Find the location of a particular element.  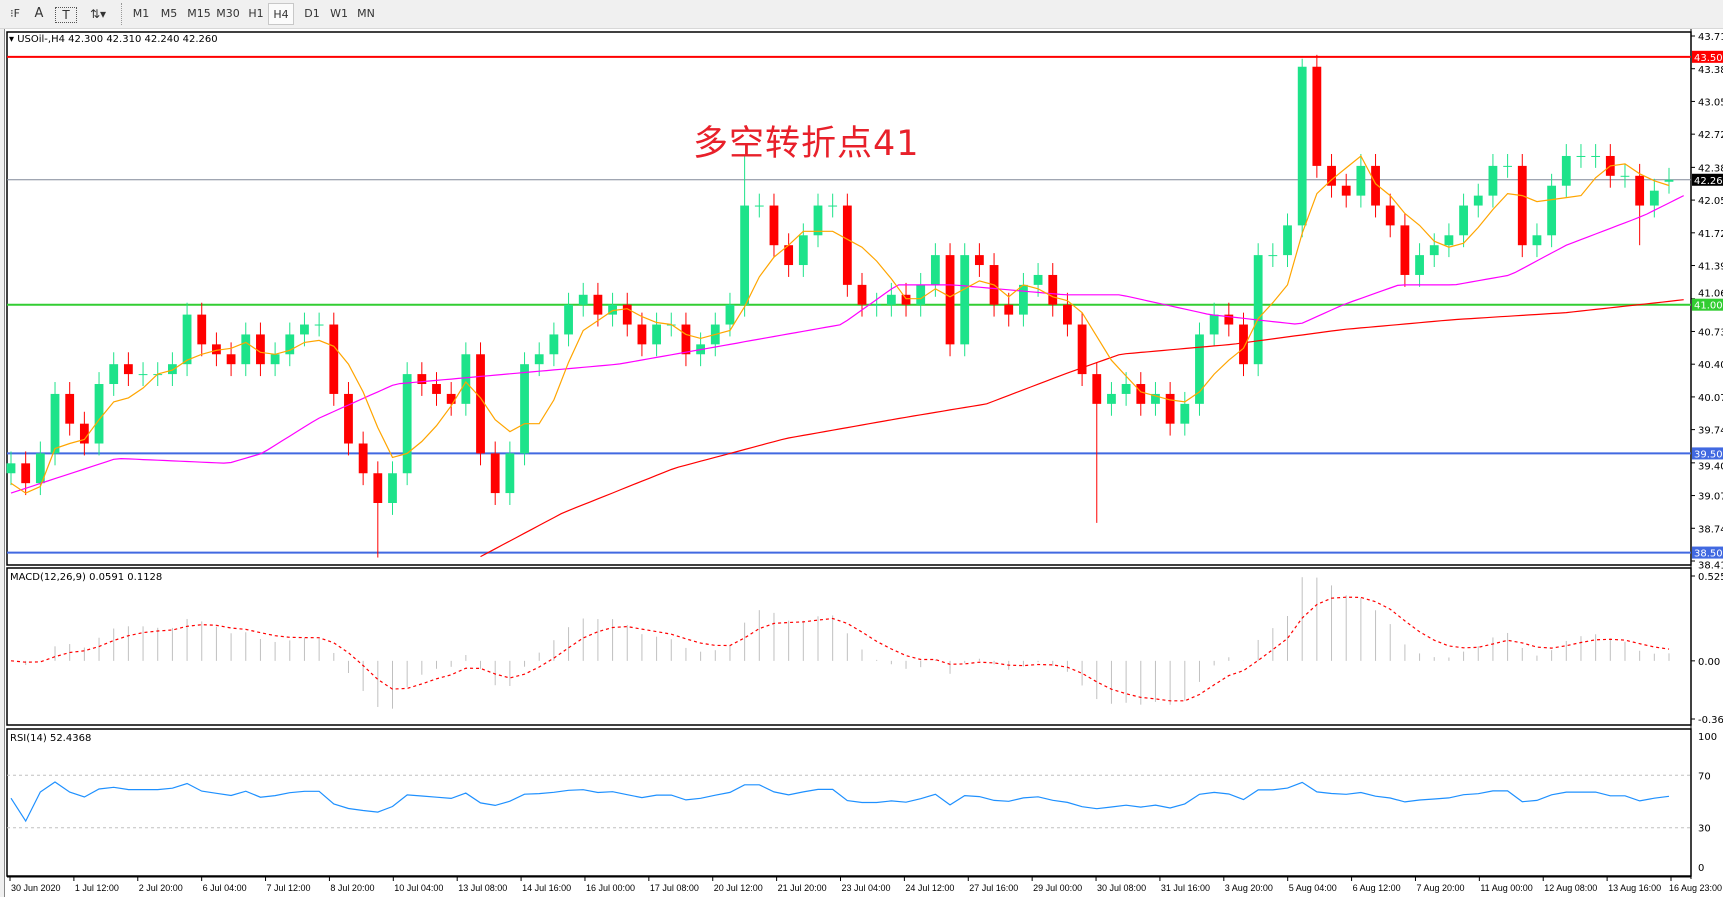

price-tag-label: 43.500 is located at coordinates (1708, 58).